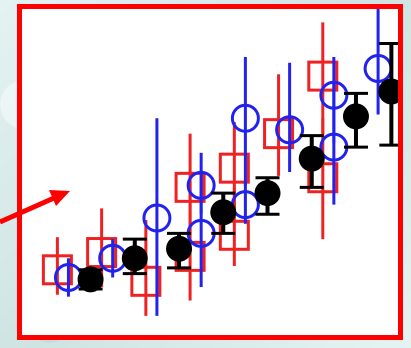  I want to click on annotation-arrow-head, so click(59, 198).